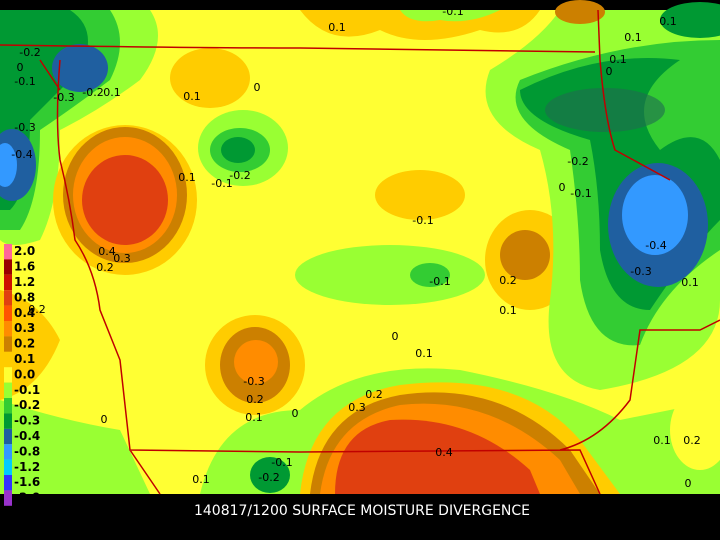 The width and height of the screenshot is (720, 540). I want to click on legend-label: -2.0, so click(27, 498).